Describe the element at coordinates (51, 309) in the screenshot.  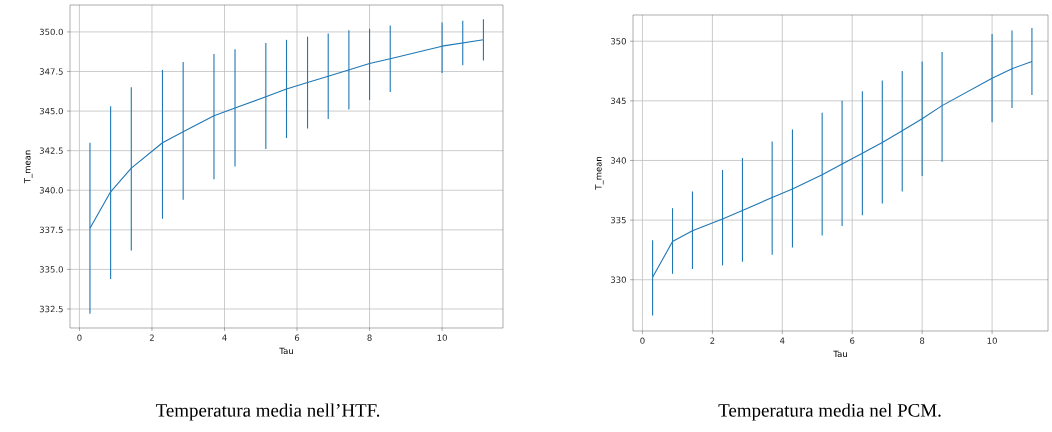
I see `y-tick-label: 332.5` at that location.